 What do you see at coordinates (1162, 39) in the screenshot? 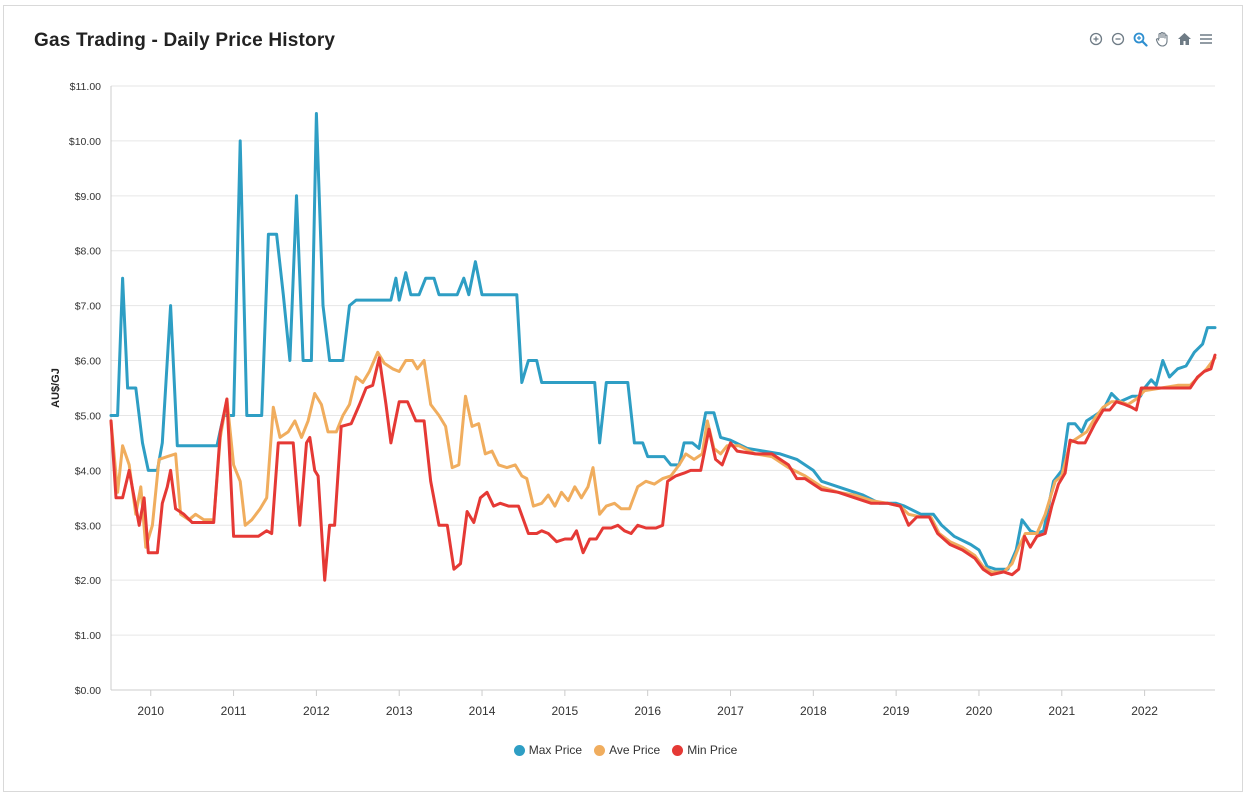
I see `pan-hand-icon` at bounding box center [1162, 39].